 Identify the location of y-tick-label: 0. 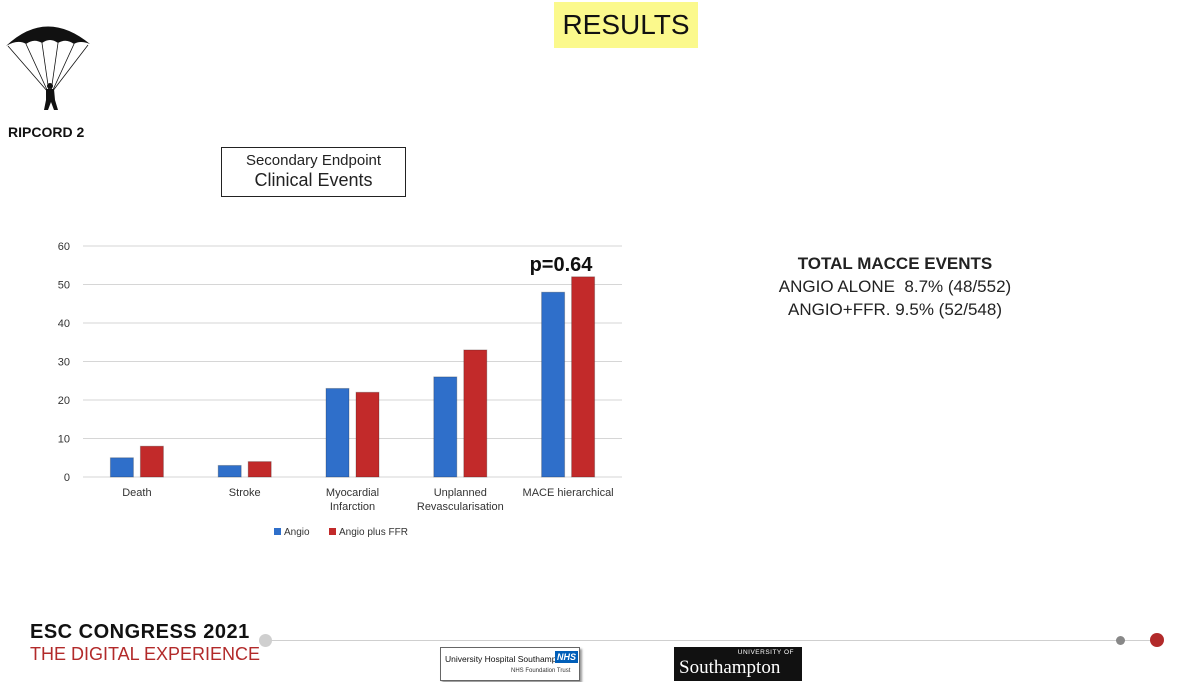
(67, 478).